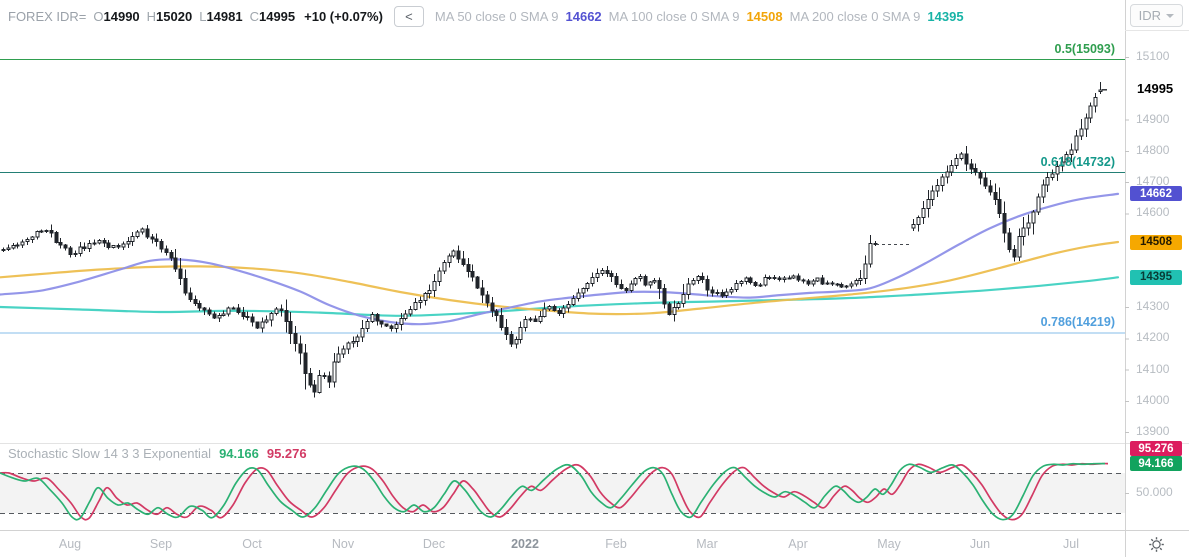  What do you see at coordinates (174, 16) in the screenshot?
I see `high-value: 15020` at bounding box center [174, 16].